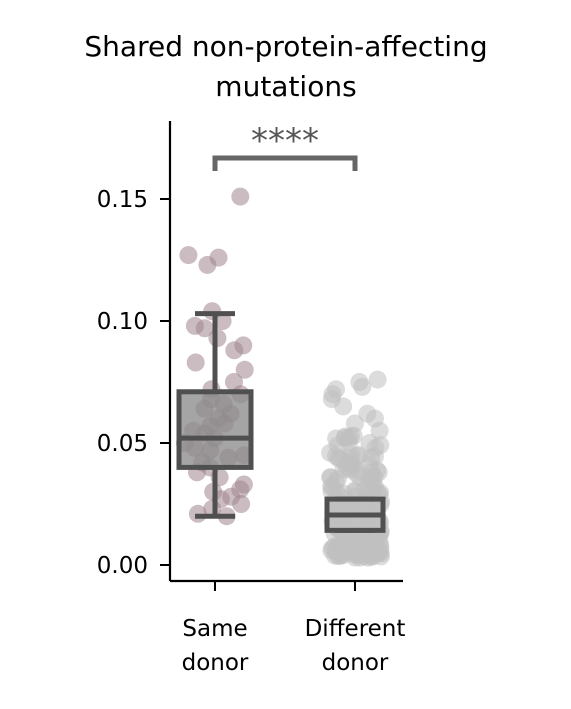  Describe the element at coordinates (281, 422) in the screenshot. I see `boxplots` at that location.